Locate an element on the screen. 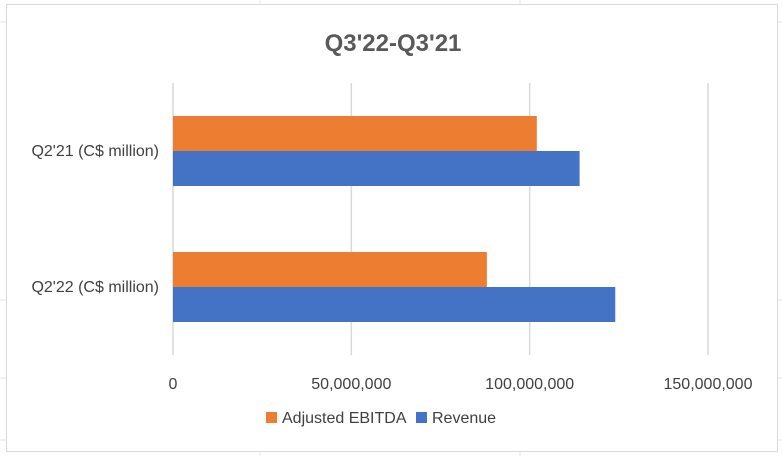 Image resolution: width=782 pixels, height=456 pixels. category-labels: Q2'21 (C$ million) Q2'22 (C$ million) is located at coordinates (95, 219).